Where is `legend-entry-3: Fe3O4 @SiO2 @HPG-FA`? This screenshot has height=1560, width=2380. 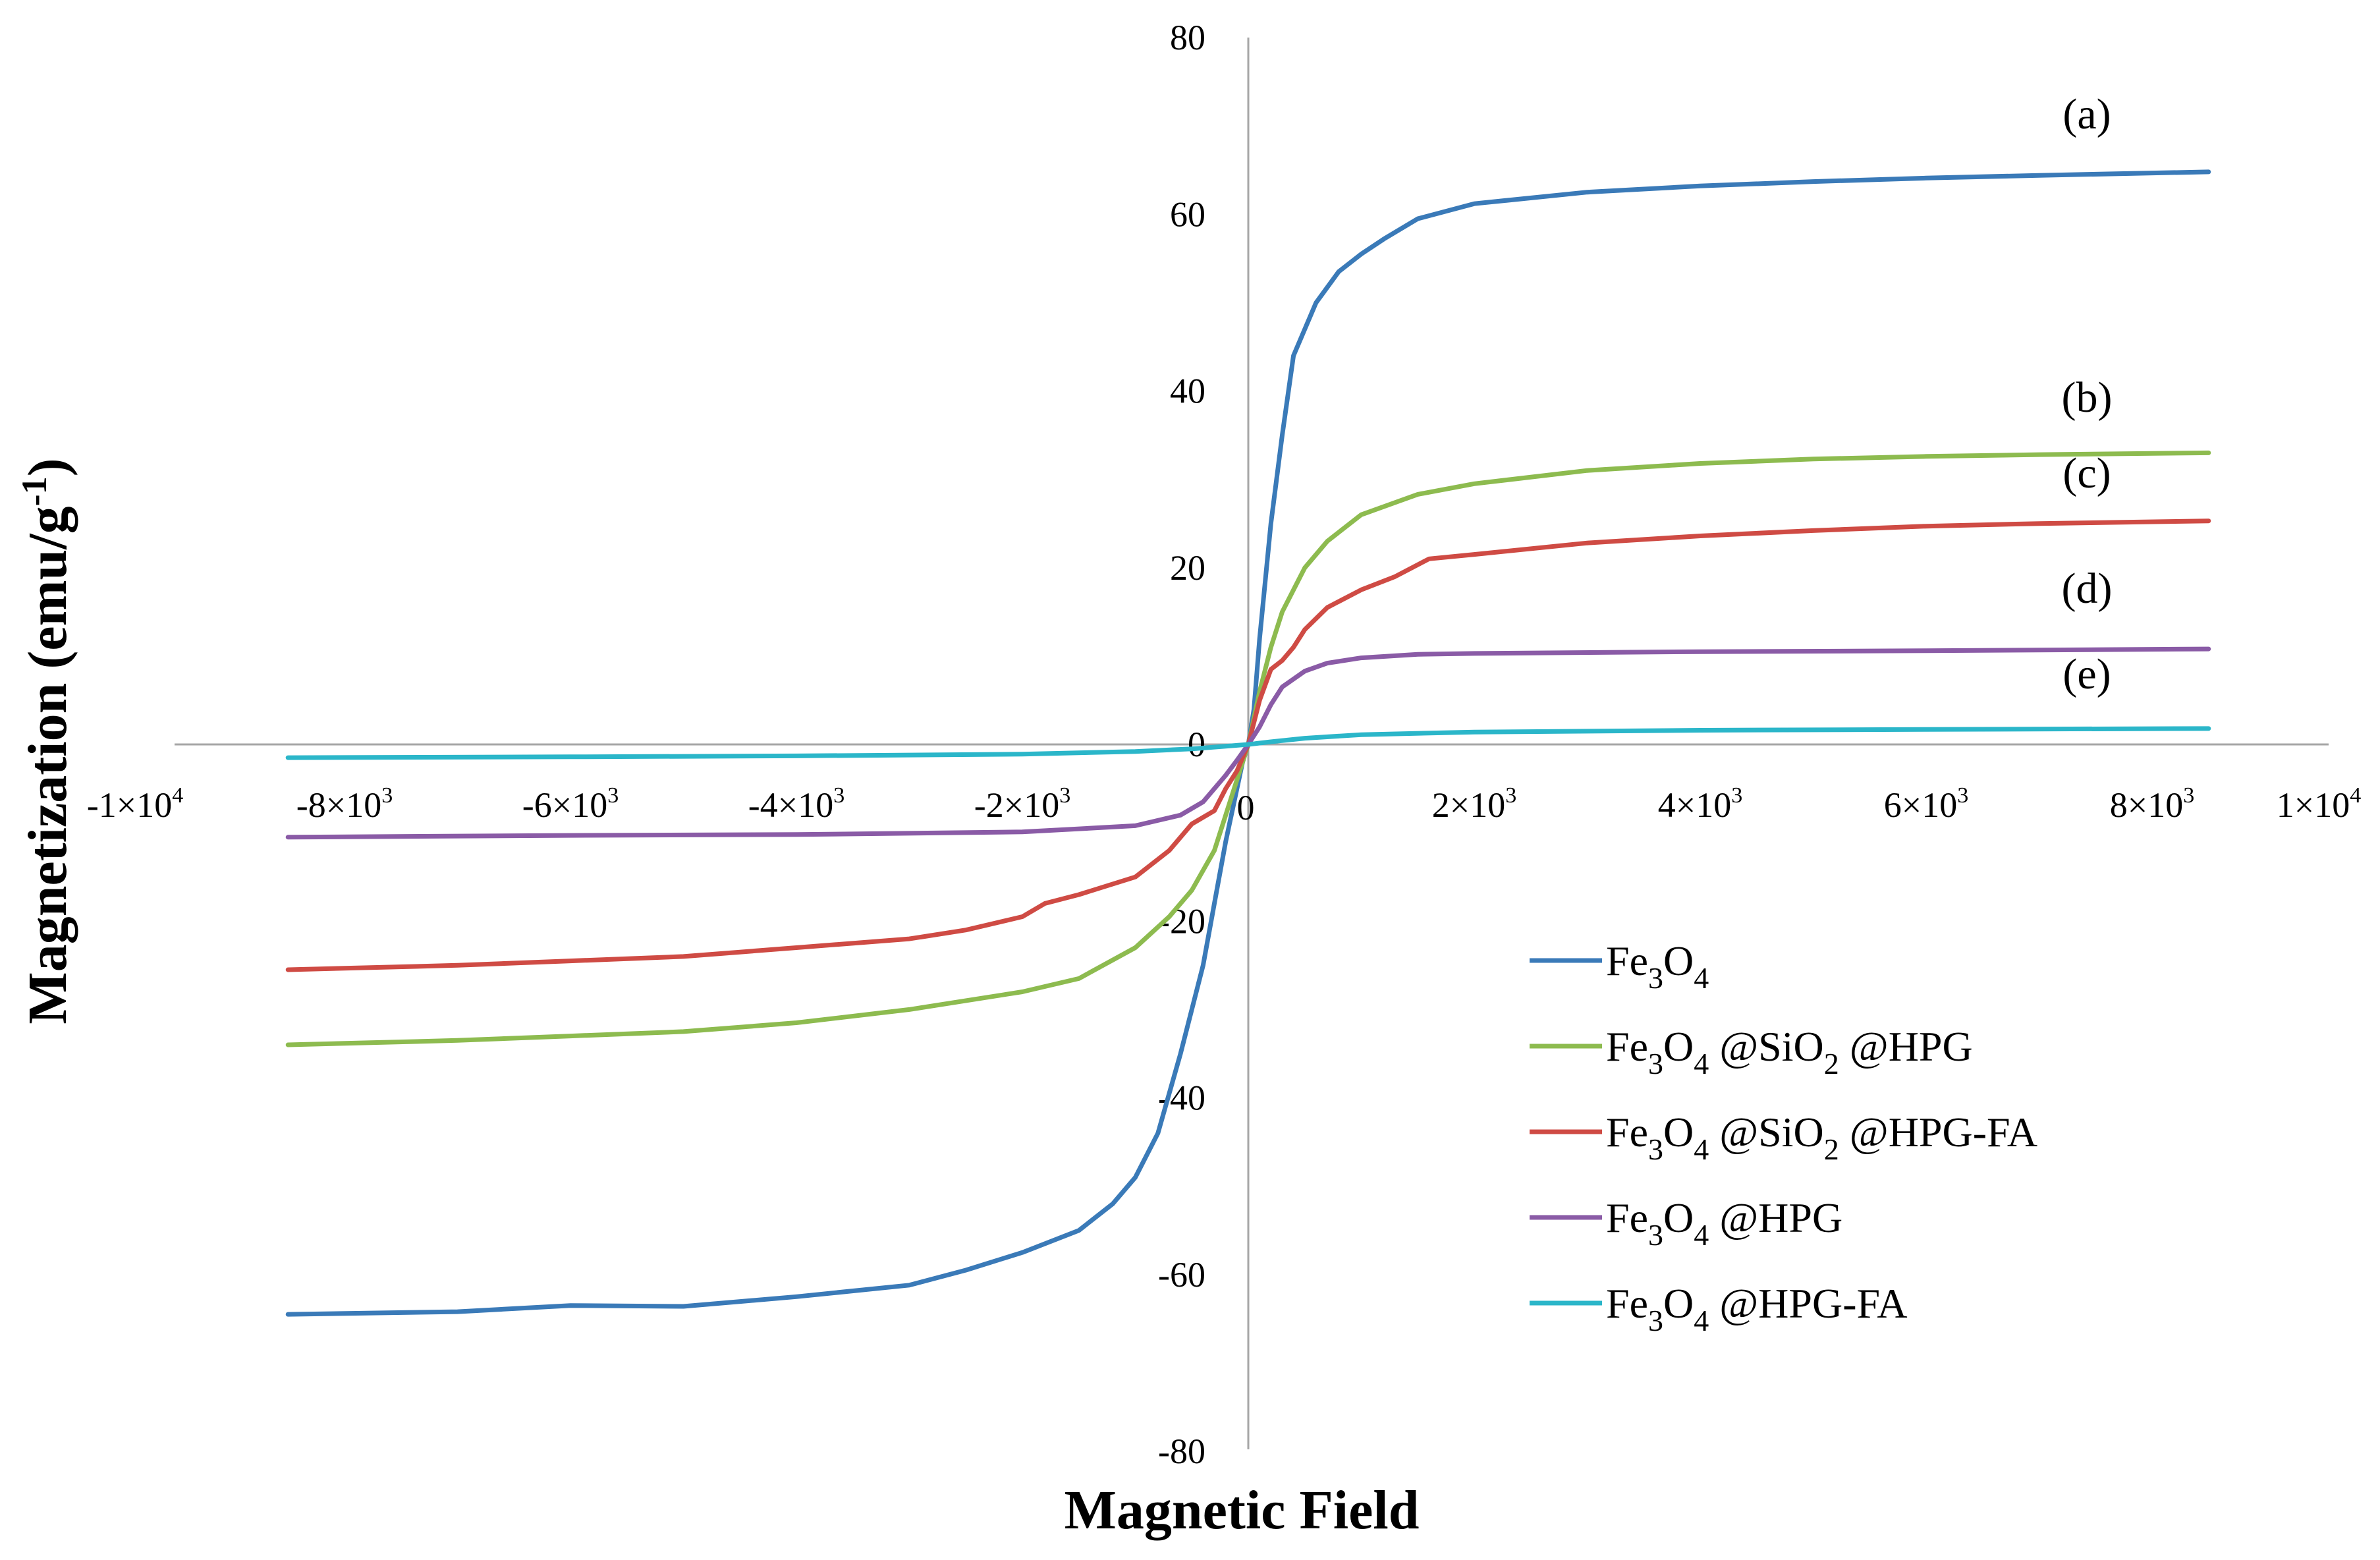
legend-entry-3: Fe3O4 @SiO2 @HPG-FA is located at coordinates (1783, 1137).